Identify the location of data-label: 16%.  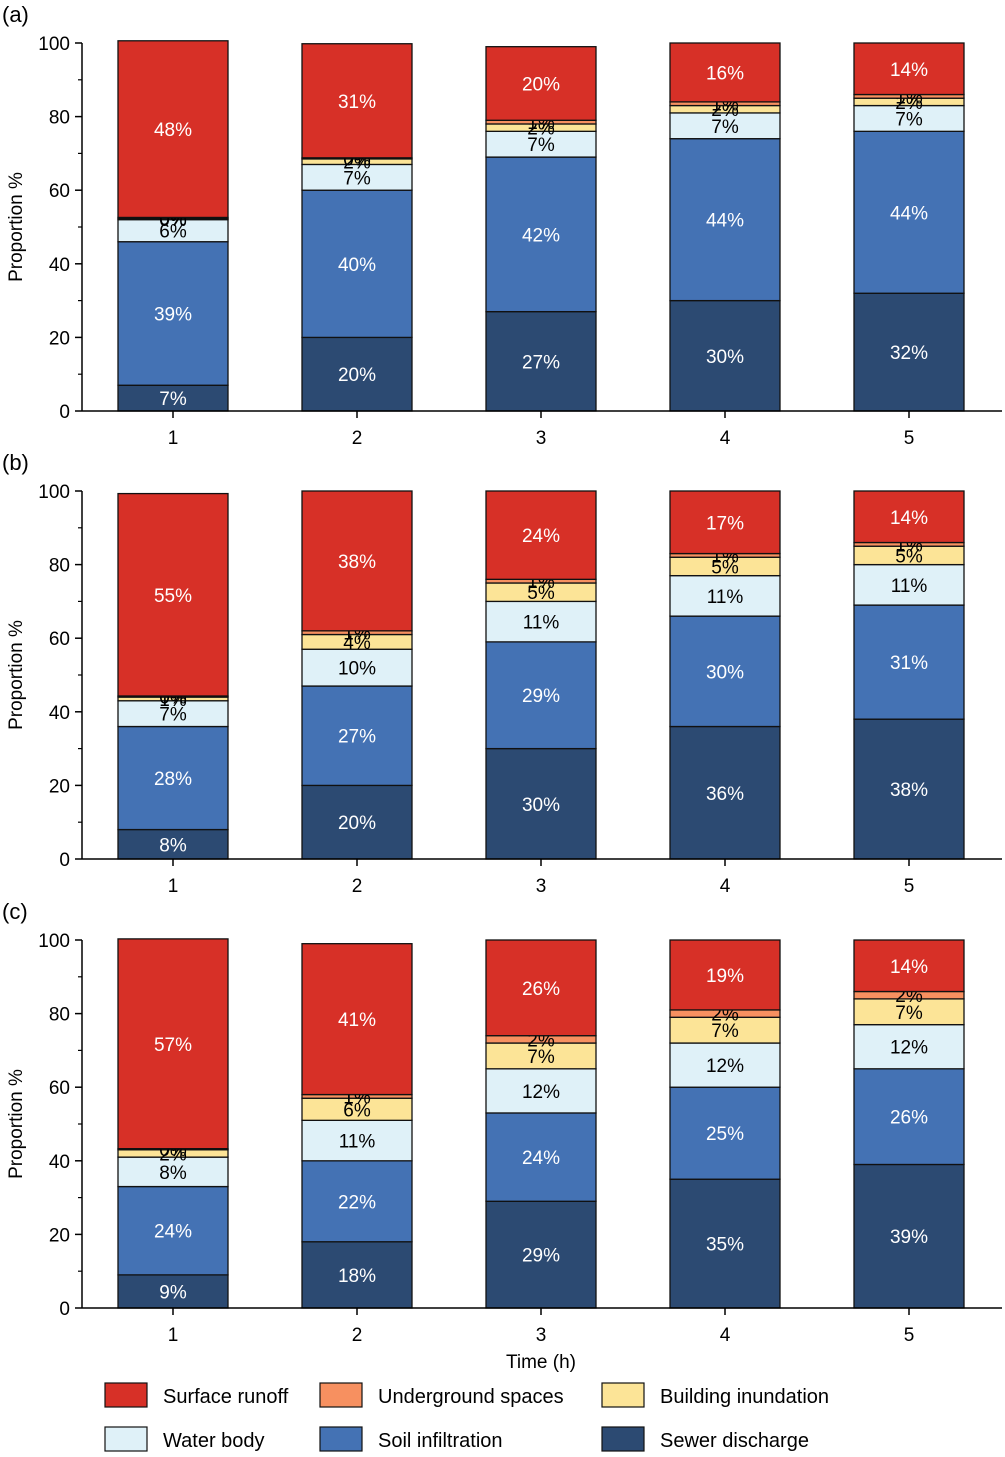
(725, 73).